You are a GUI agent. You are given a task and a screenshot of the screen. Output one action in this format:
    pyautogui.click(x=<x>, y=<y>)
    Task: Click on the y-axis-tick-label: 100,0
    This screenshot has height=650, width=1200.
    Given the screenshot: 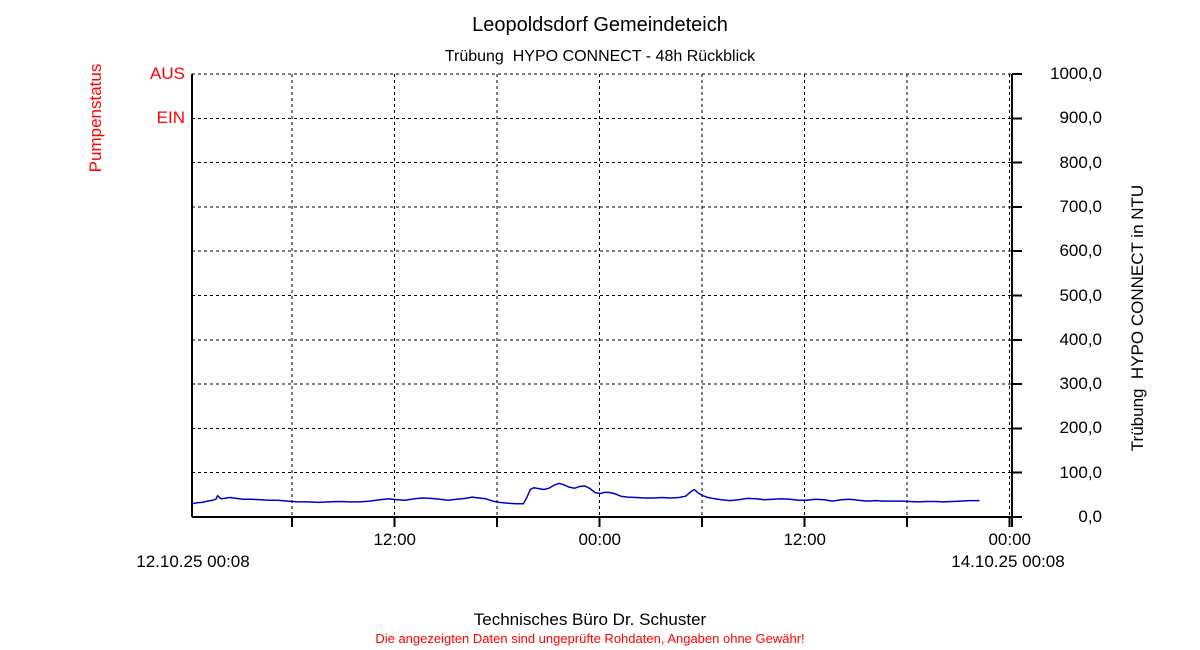 What is the action you would take?
    pyautogui.click(x=1080, y=472)
    